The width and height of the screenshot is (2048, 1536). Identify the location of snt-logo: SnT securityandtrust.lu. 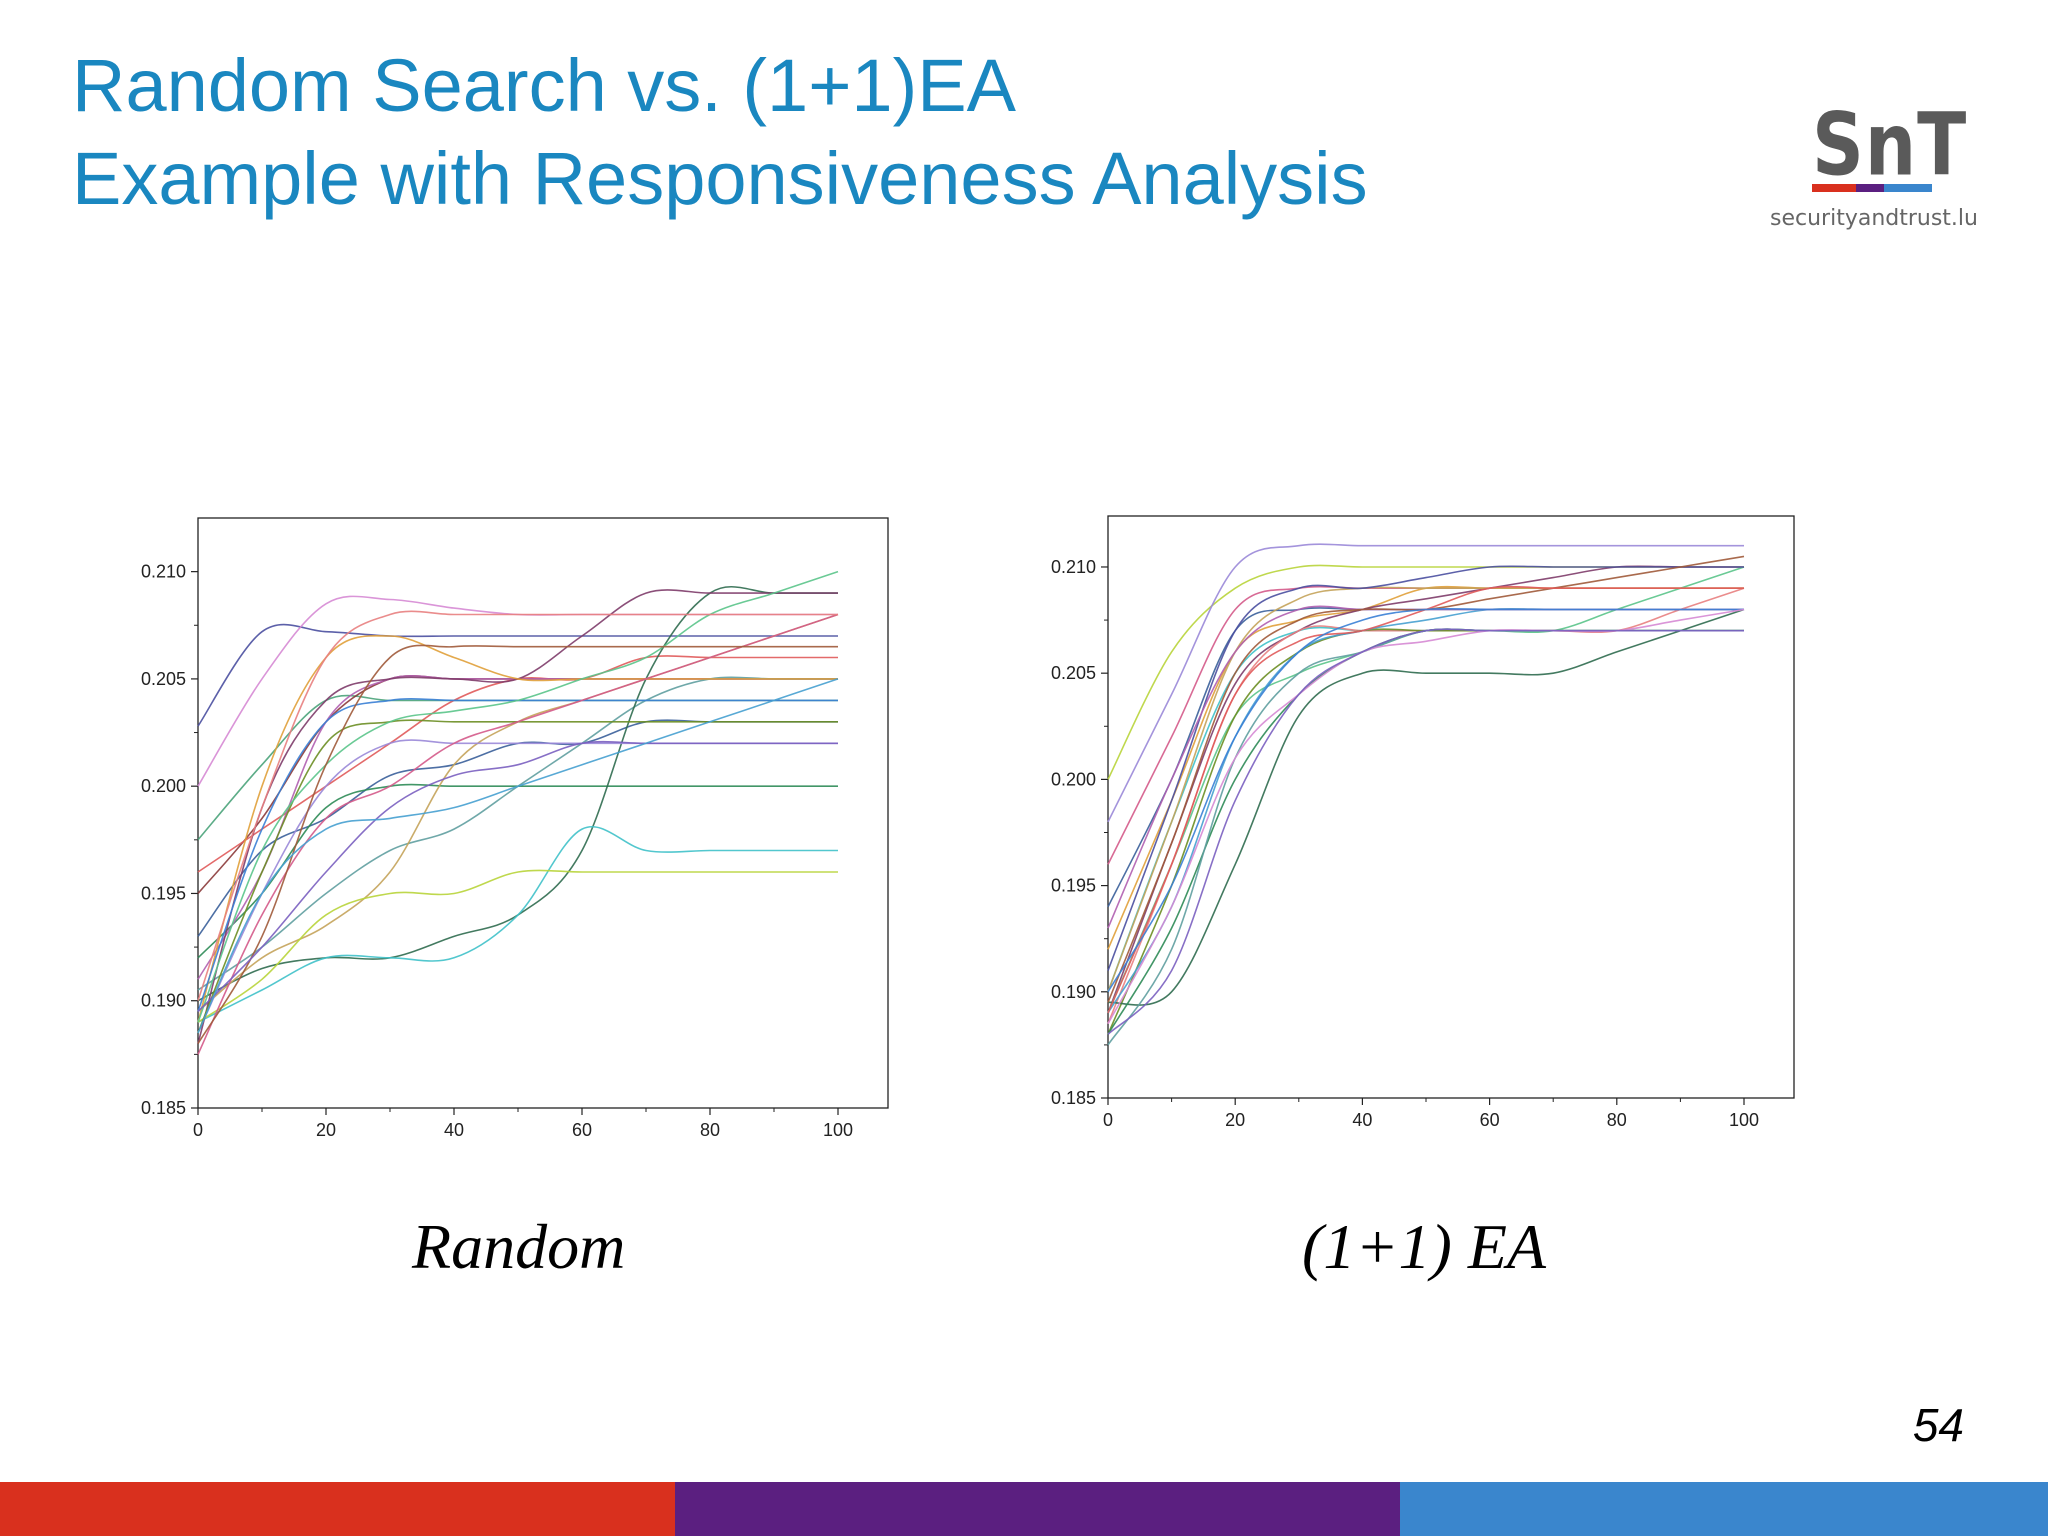
(1874, 161).